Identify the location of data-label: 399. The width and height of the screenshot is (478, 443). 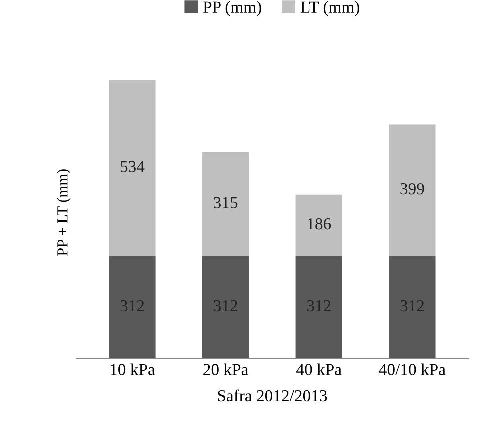
(412, 189).